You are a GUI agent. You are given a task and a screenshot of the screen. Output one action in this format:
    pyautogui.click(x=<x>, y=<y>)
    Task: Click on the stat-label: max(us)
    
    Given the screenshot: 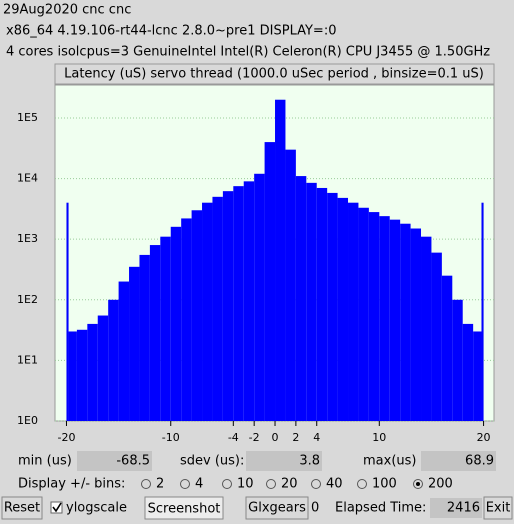 What is the action you would take?
    pyautogui.click(x=389, y=461)
    